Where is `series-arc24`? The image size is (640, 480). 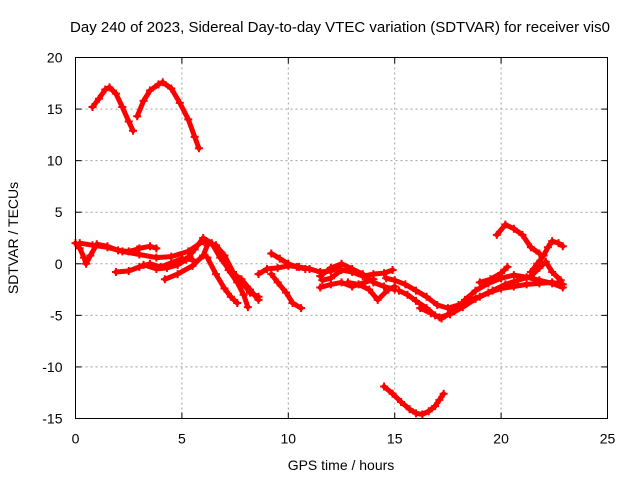
series-arc24 is located at coordinates (518, 239).